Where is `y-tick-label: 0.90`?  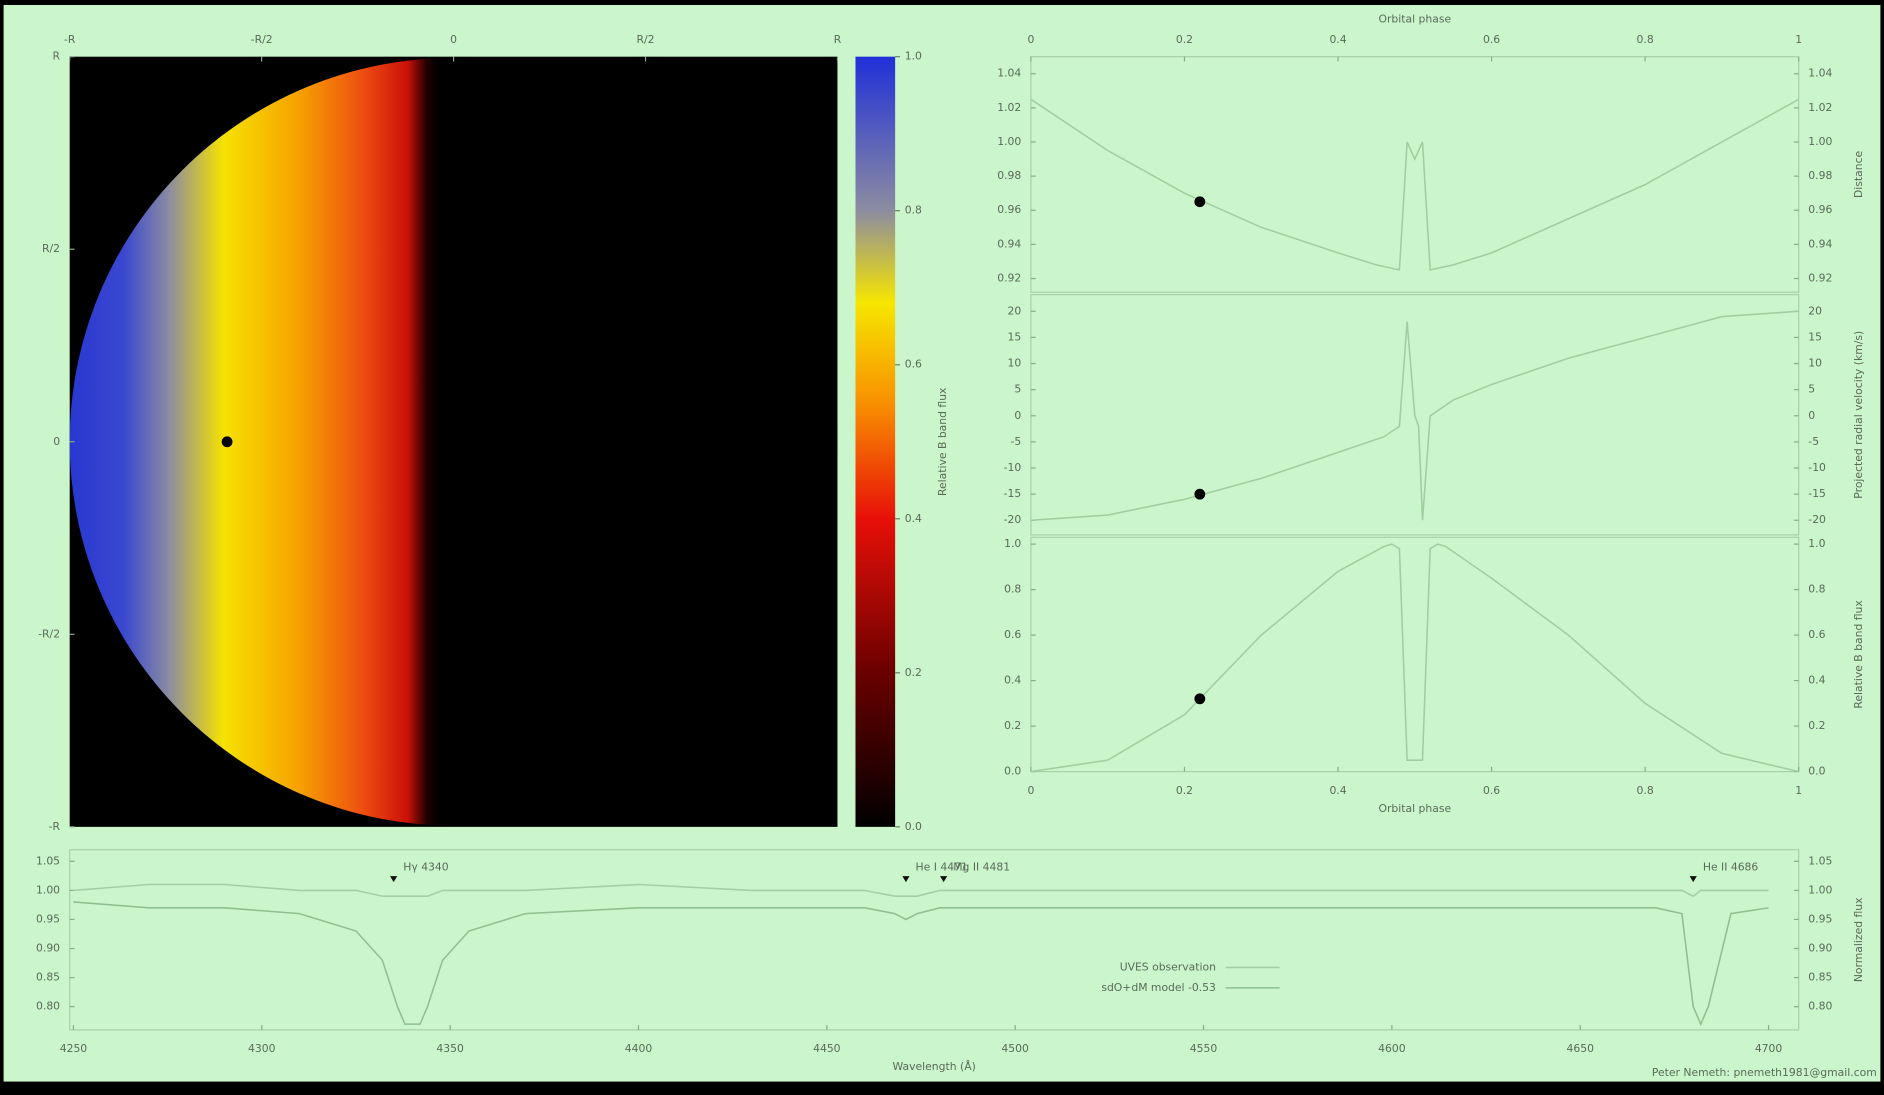 y-tick-label: 0.90 is located at coordinates (48, 948).